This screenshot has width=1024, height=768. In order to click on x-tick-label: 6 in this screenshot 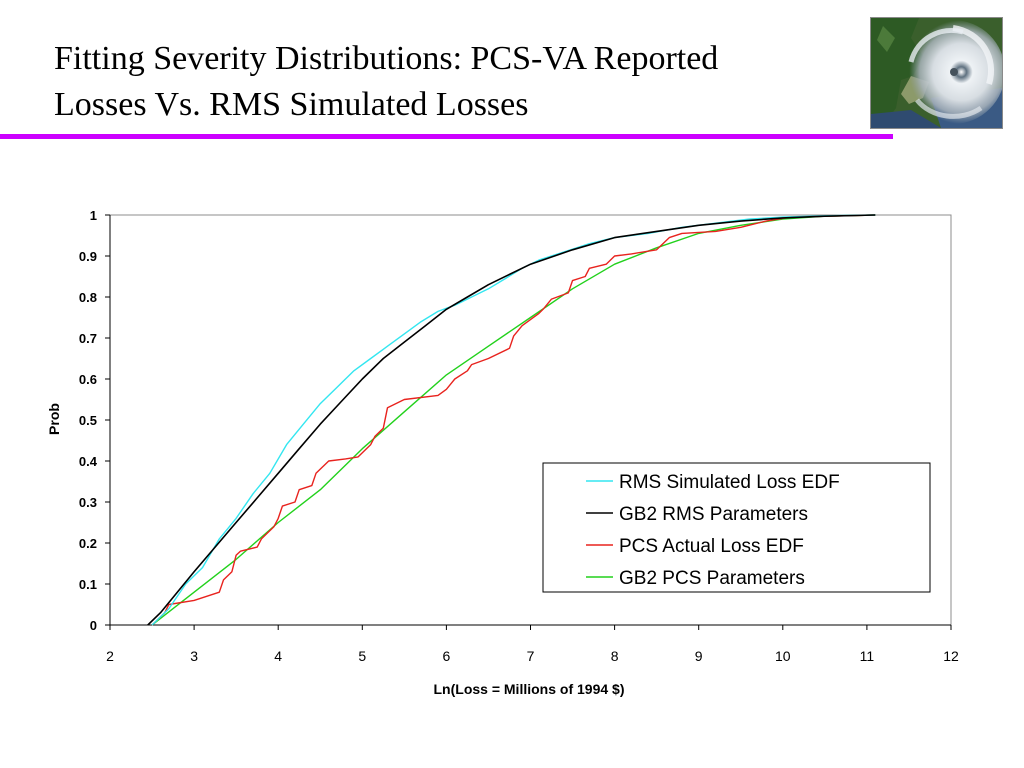, I will do `click(447, 656)`.